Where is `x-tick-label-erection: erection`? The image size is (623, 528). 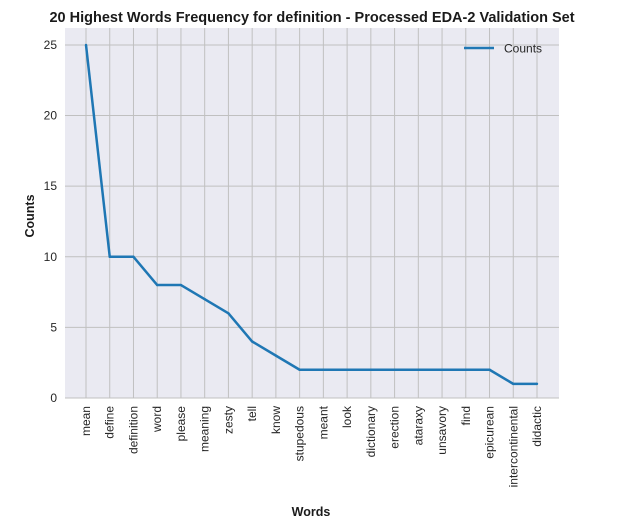 x-tick-label-erection: erection is located at coordinates (395, 427).